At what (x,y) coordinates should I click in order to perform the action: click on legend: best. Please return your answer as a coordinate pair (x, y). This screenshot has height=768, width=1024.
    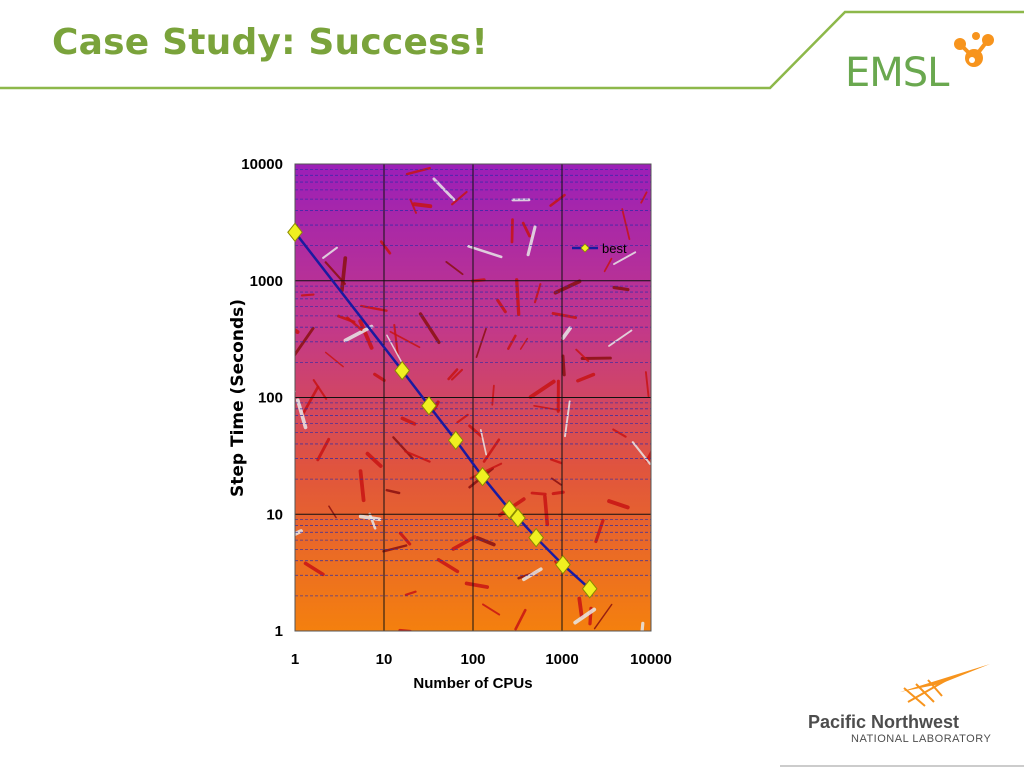
    Looking at the image, I should click on (599, 248).